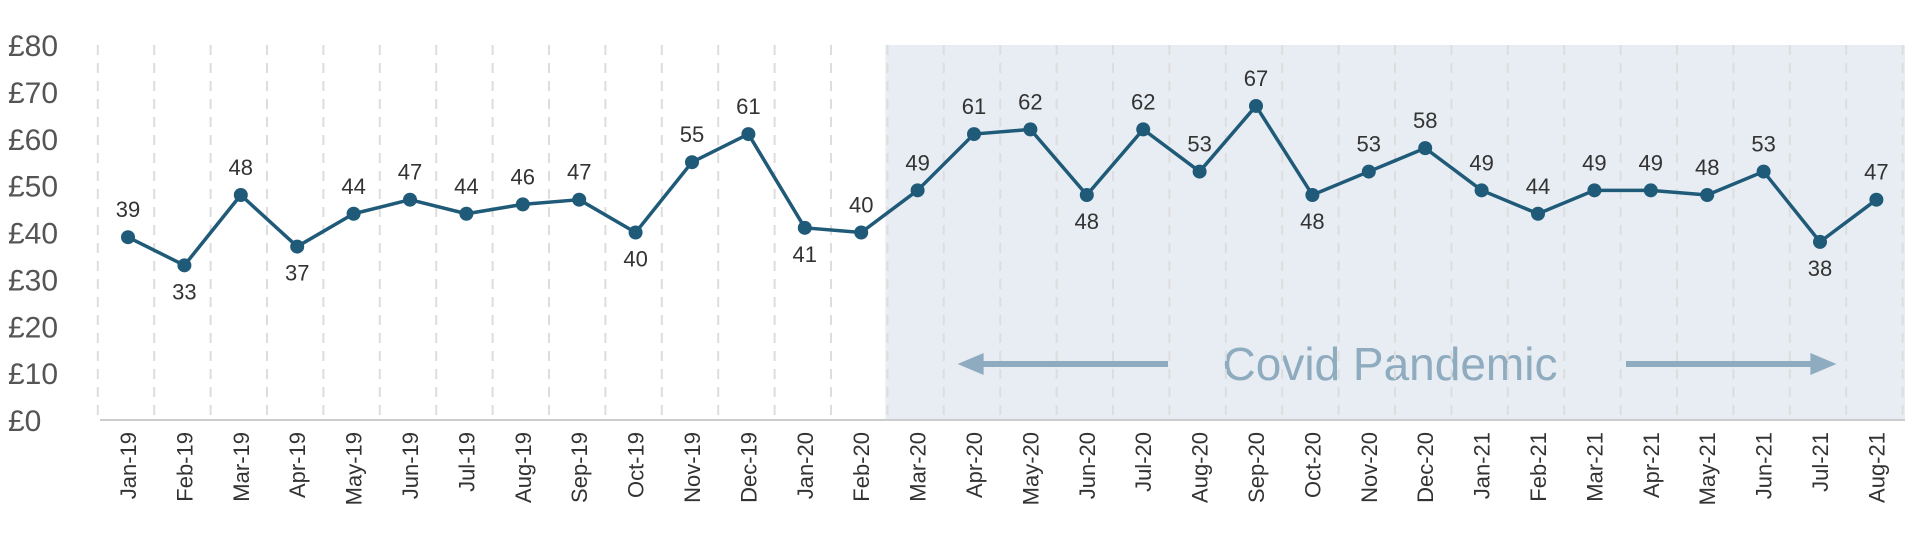  What do you see at coordinates (33, 327) in the screenshot?
I see `y-tick-label: £20` at bounding box center [33, 327].